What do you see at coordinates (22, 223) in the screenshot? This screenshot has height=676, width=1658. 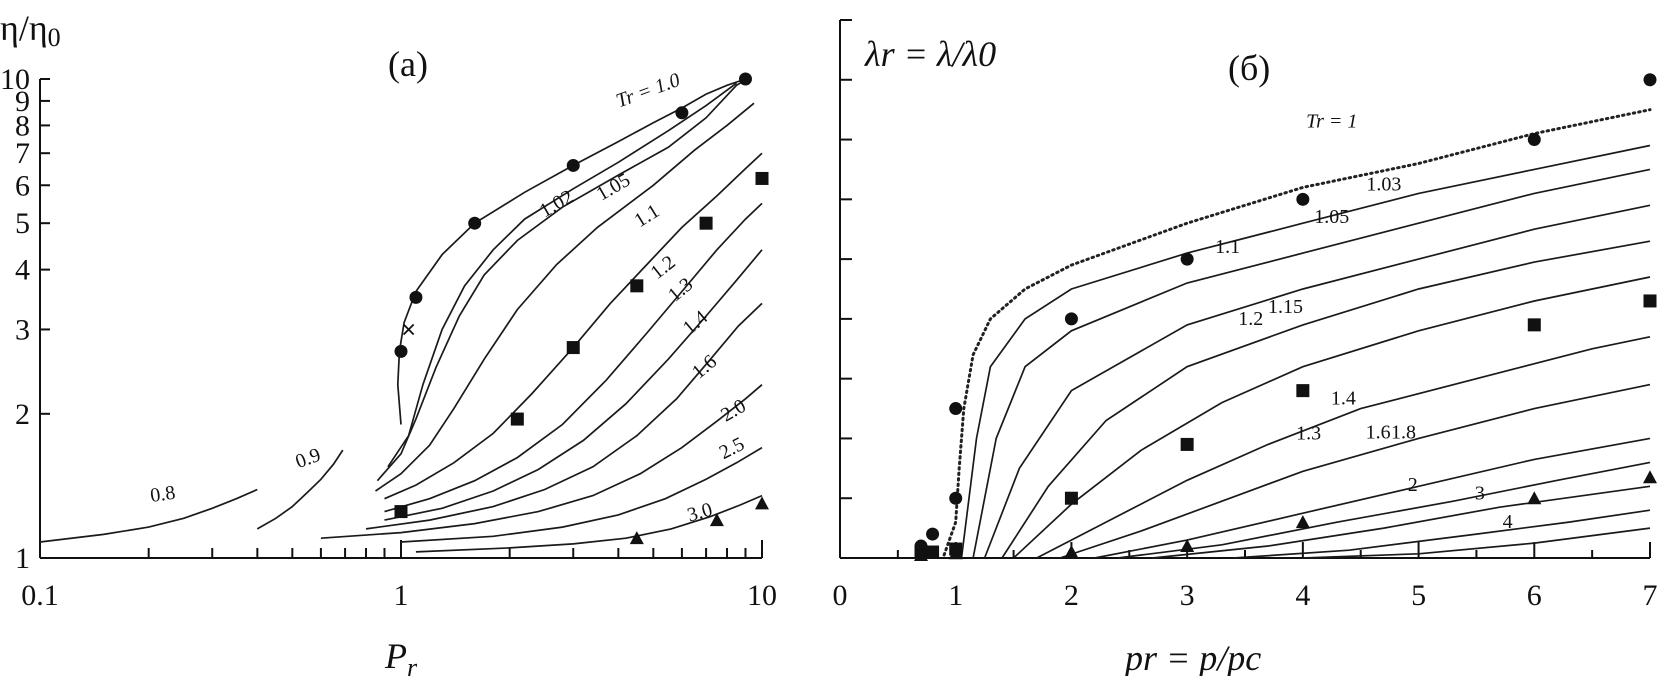 I see `panel-a-y-tick-label: 5` at bounding box center [22, 223].